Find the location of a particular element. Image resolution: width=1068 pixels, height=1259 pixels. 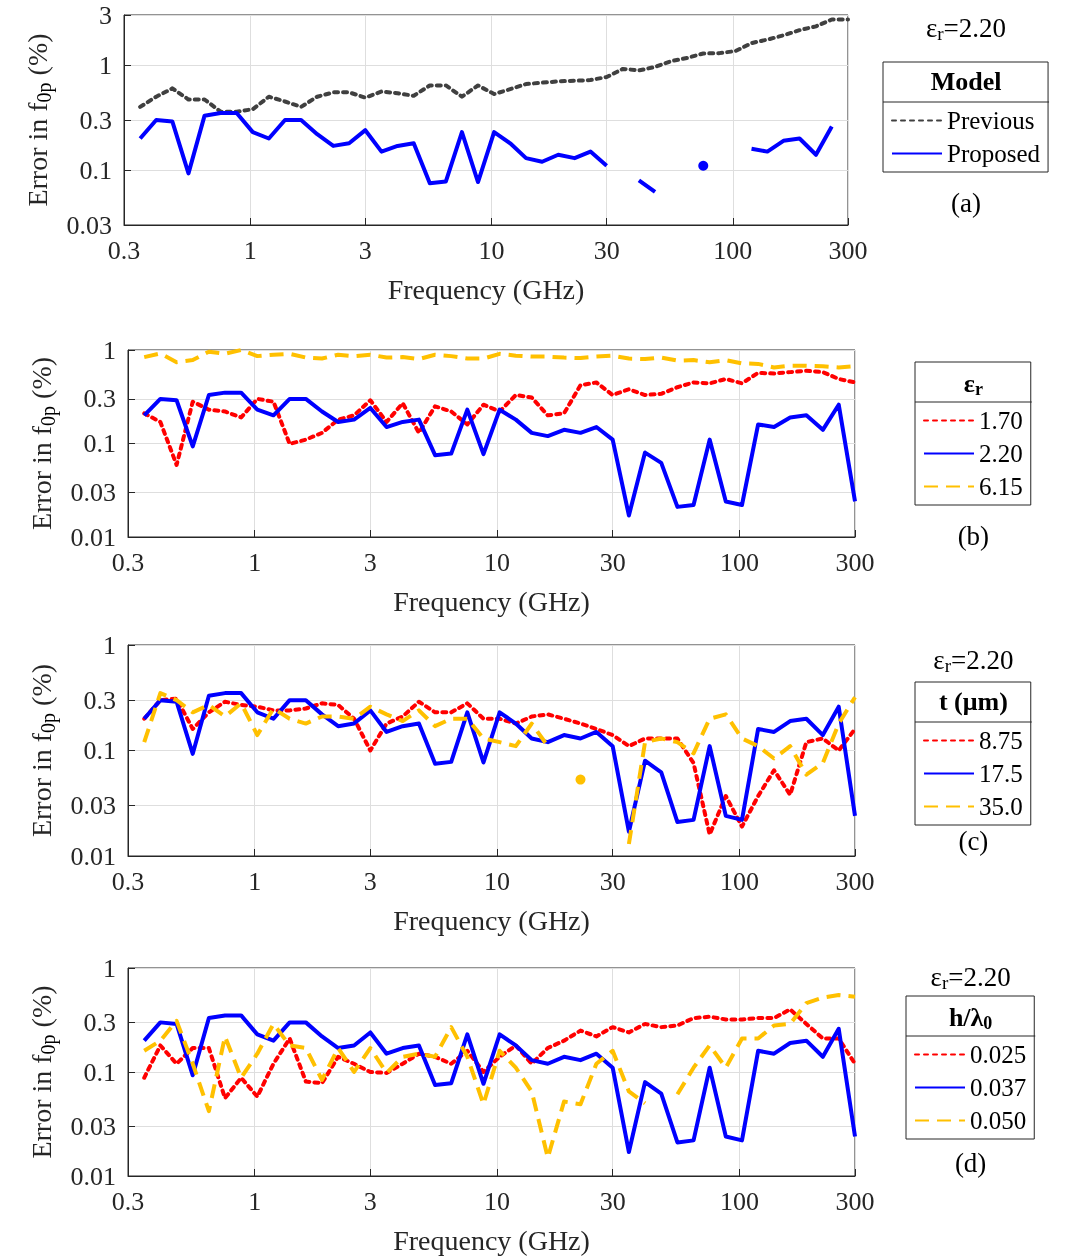

legend-label: 1.70 is located at coordinates (1001, 420).